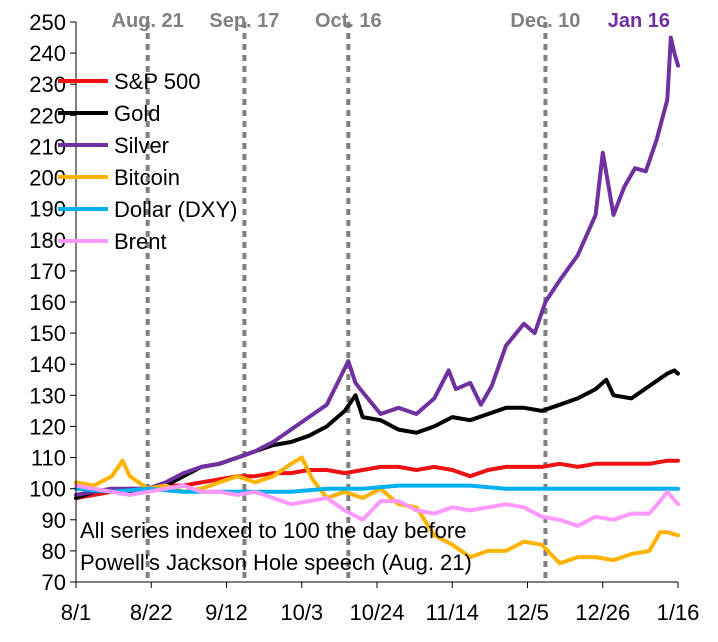 The width and height of the screenshot is (718, 642). I want to click on legend-label: Dollar (DXY), so click(175, 209).